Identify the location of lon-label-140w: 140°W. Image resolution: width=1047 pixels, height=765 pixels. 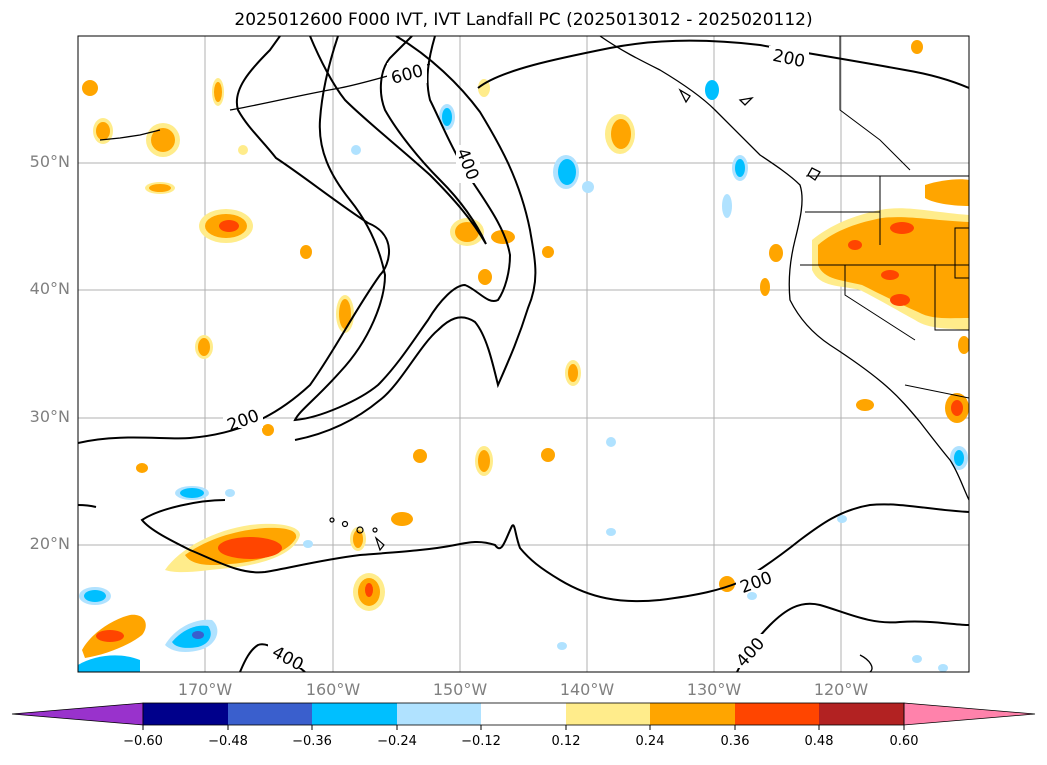
(587, 689).